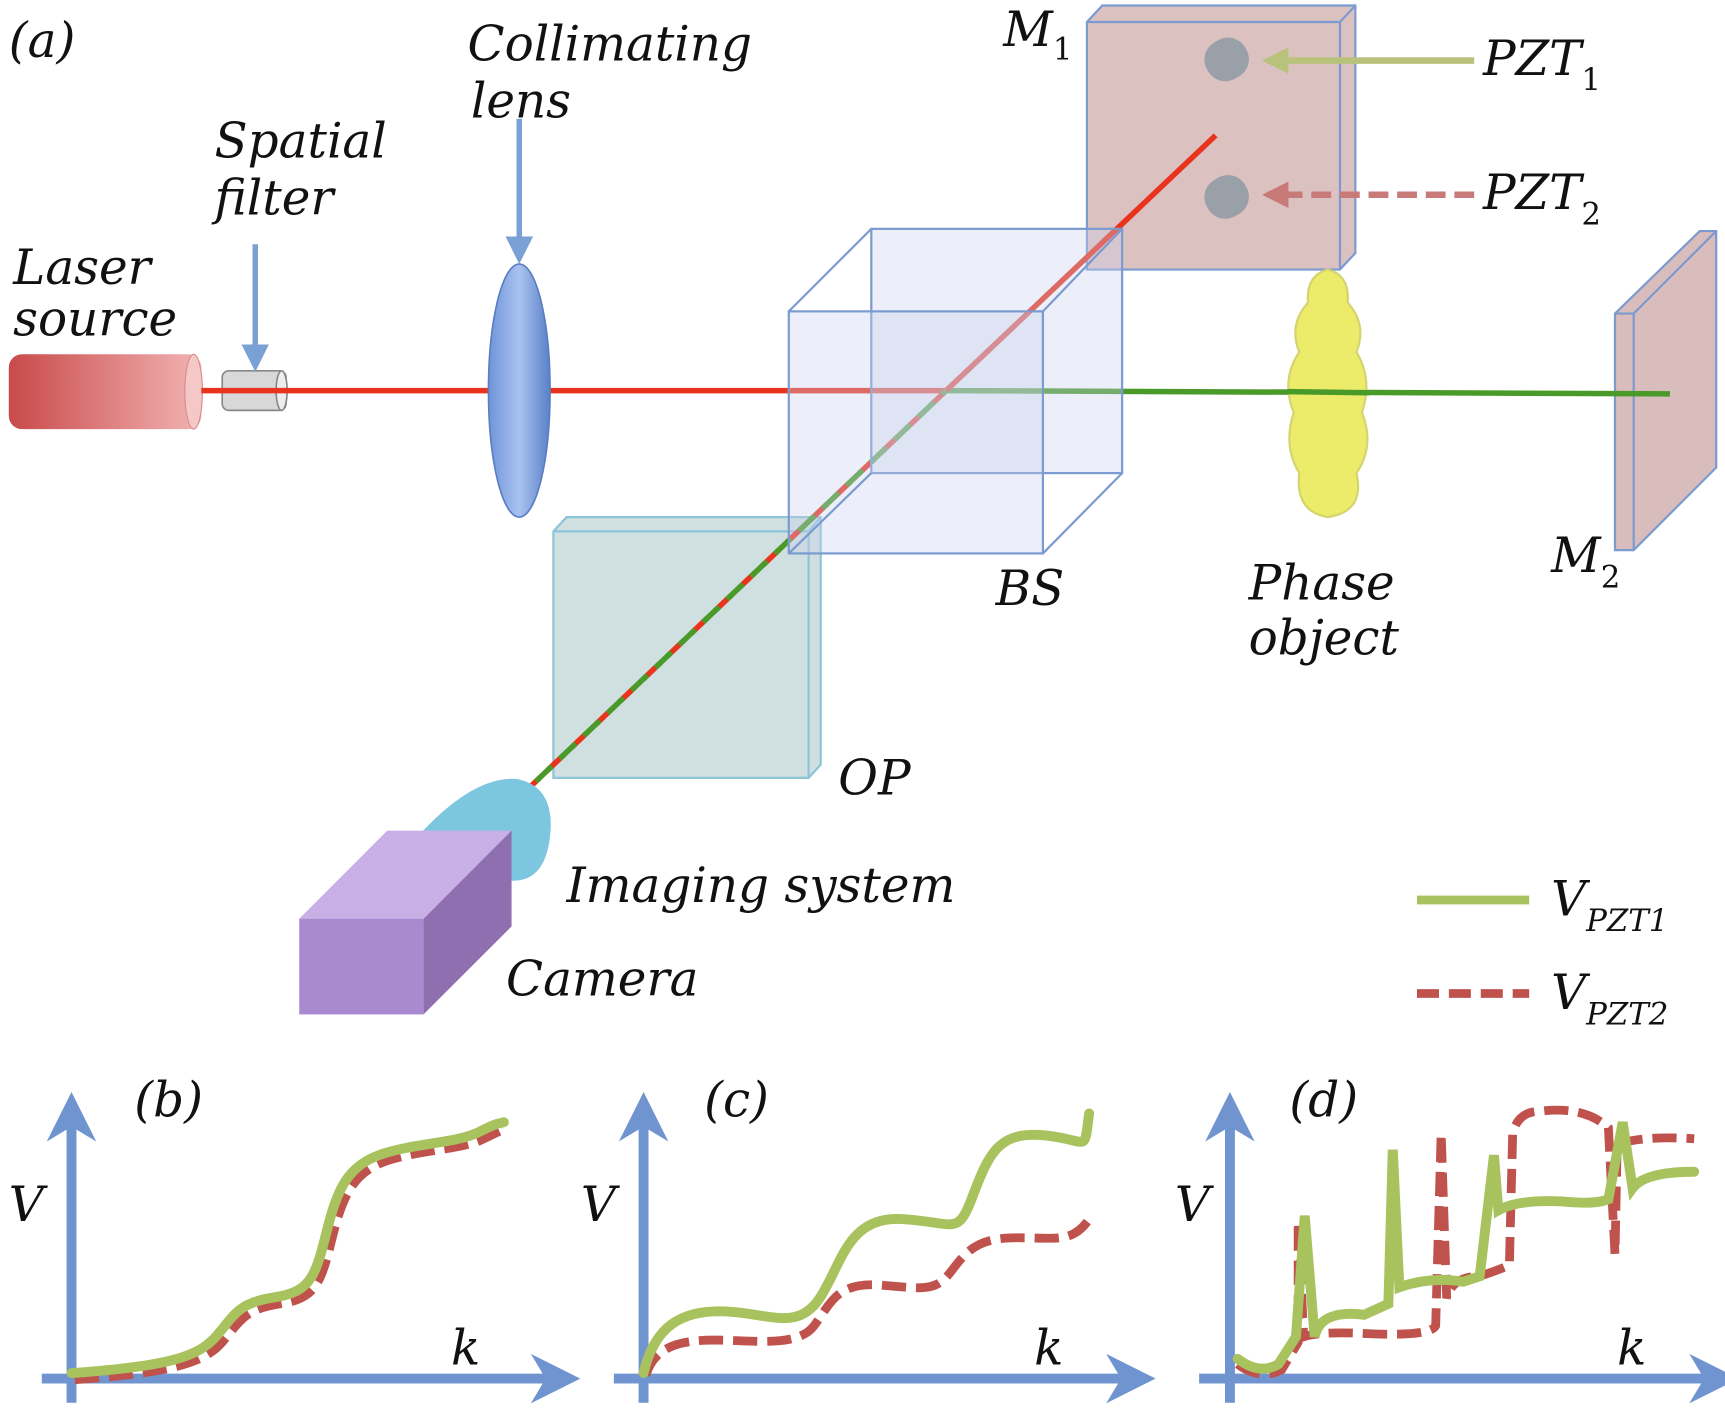 The width and height of the screenshot is (1725, 1416). Describe the element at coordinates (519, 390) in the screenshot. I see `collimating-lens` at that location.